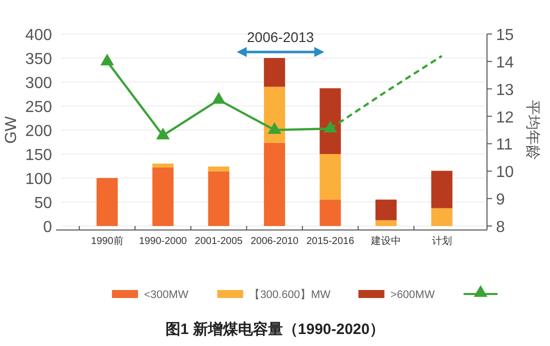  I want to click on y-tick-label: 200, so click(38, 131).